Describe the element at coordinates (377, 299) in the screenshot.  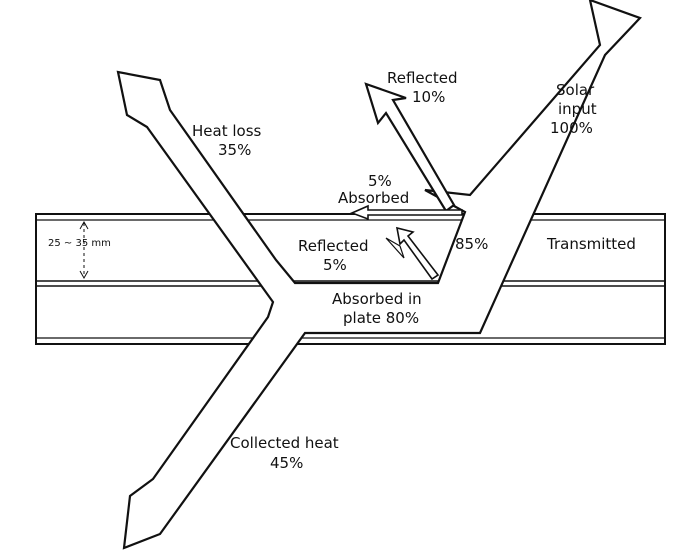
I see `absorbed-in-plate-label-line1: Absorbed in` at that location.